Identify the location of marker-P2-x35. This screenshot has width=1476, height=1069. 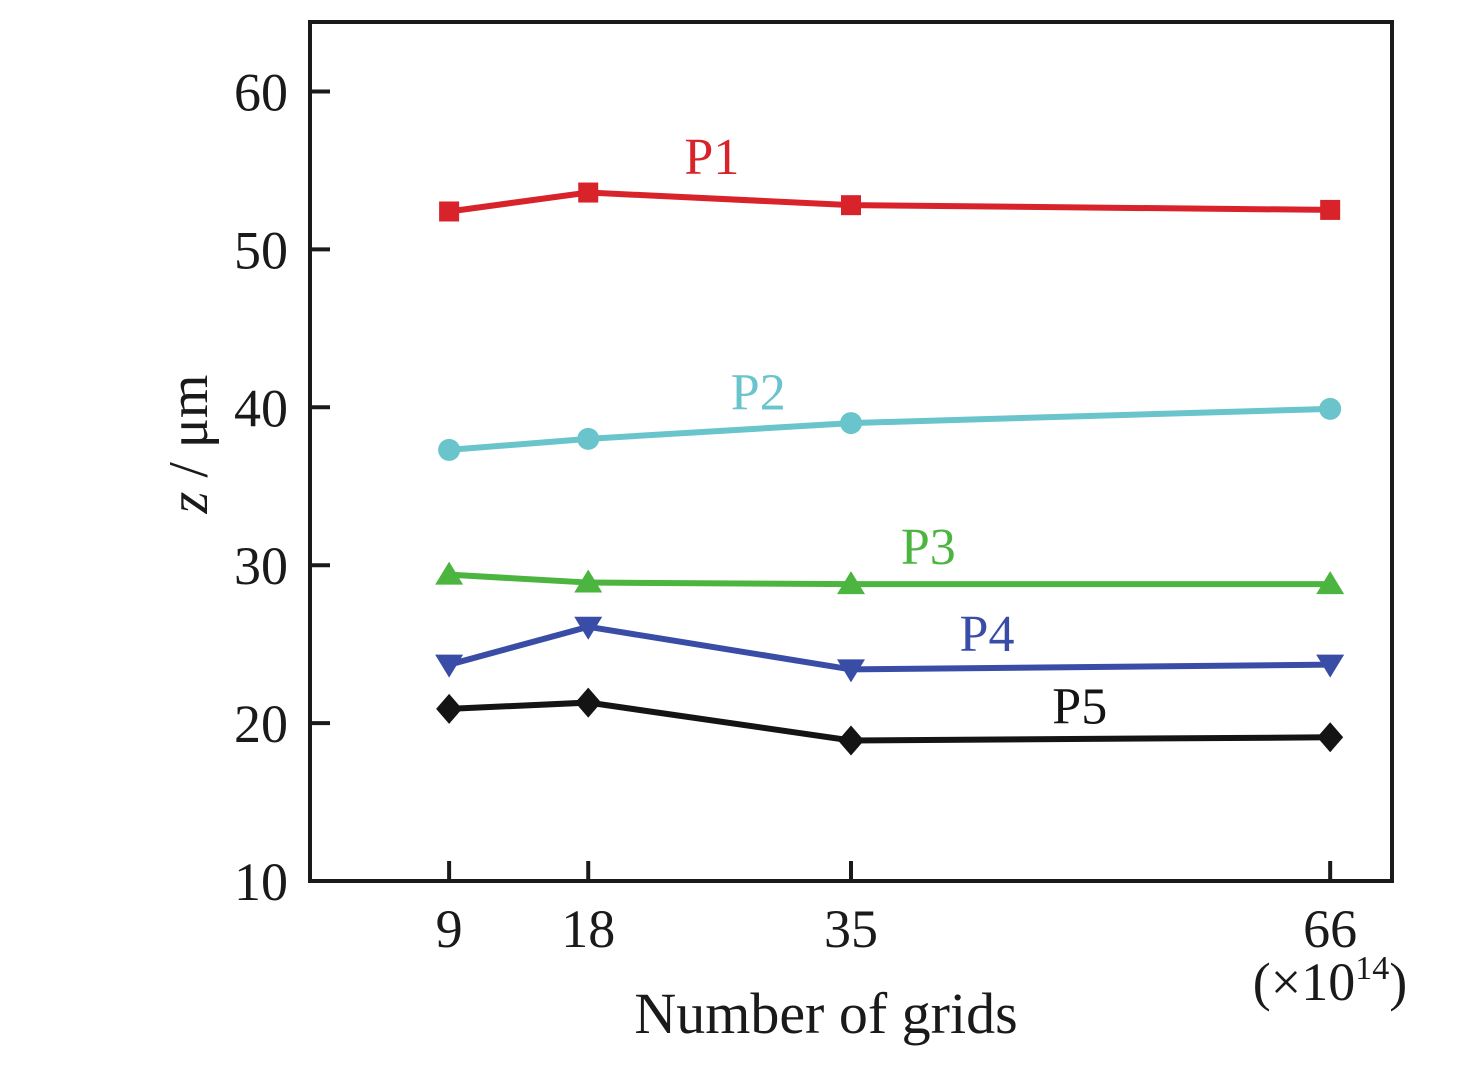
(851, 423).